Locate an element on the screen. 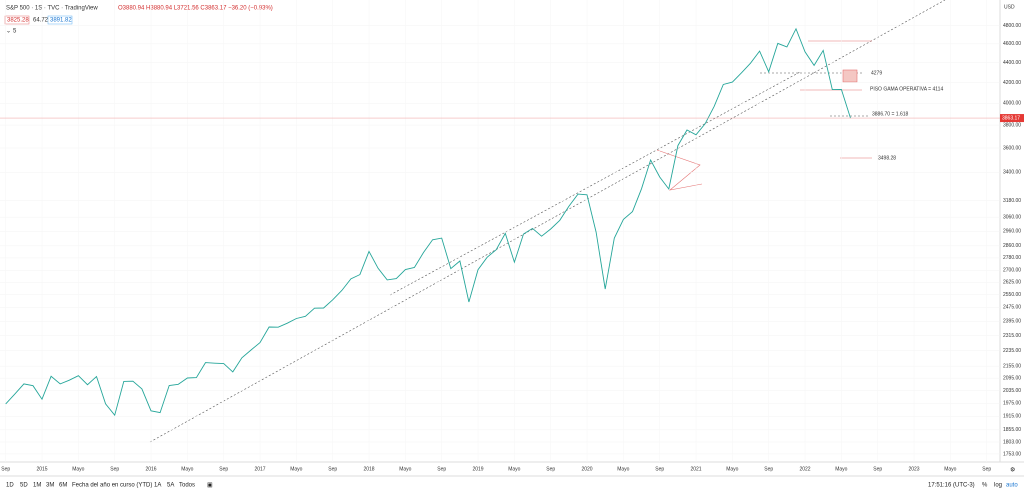  price-tick-label: 4200.00 is located at coordinates (1012, 83).